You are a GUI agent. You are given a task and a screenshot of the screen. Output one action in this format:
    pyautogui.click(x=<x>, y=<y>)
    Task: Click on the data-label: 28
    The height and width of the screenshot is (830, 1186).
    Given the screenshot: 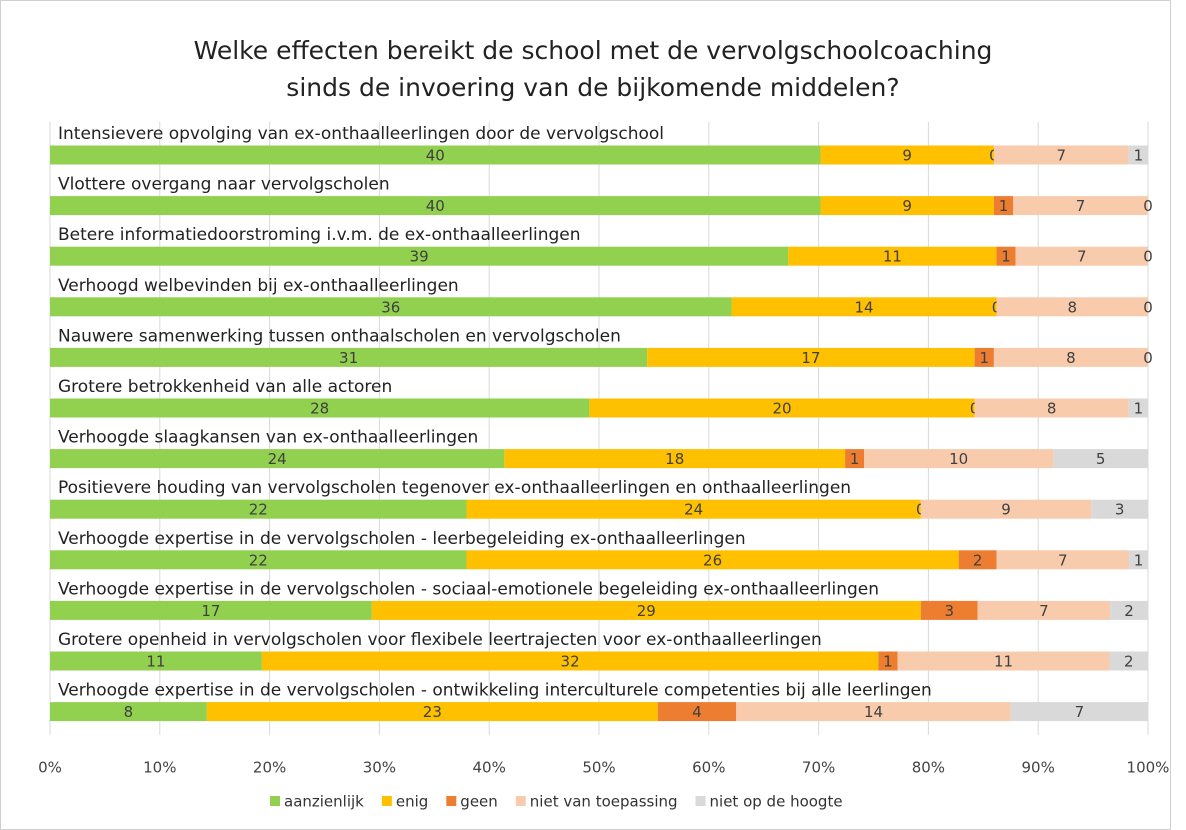 What is the action you would take?
    pyautogui.click(x=319, y=409)
    